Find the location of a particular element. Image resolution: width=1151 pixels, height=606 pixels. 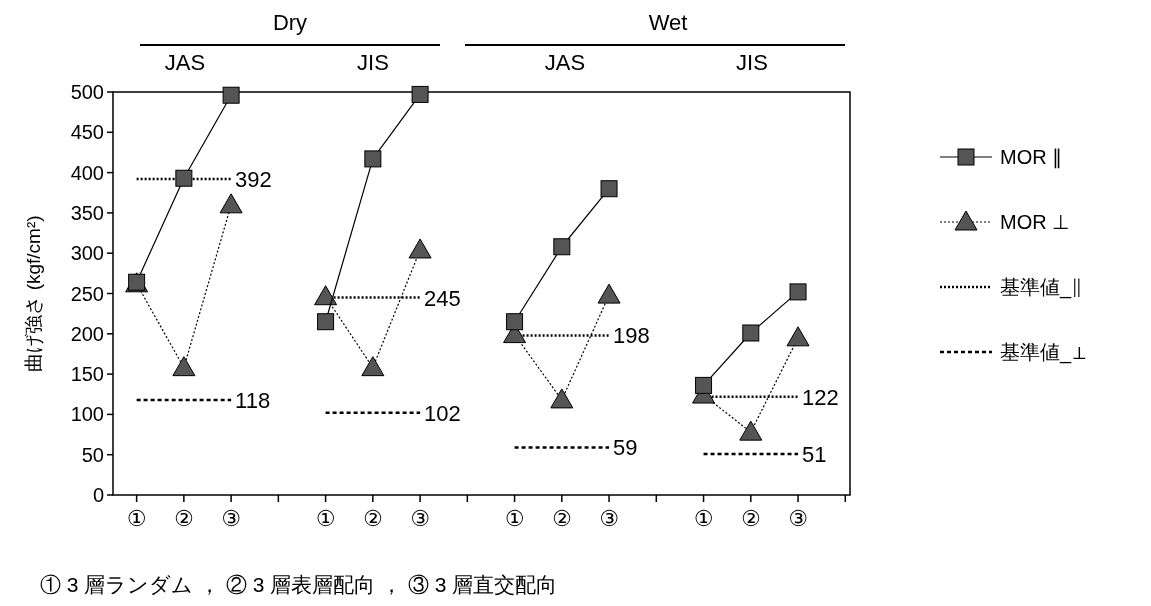

y-axis-title: 曲げ強さ (kgf/cm²) is located at coordinates (33, 293).